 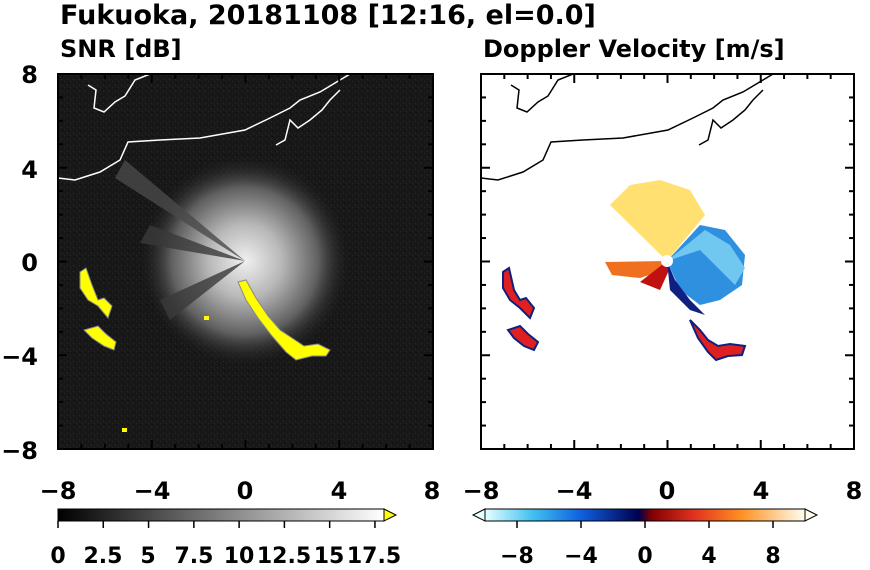 What do you see at coordinates (328, 15) in the screenshot?
I see `figure-title: Fukuoka, 20181108 [12:16, el=0.0]` at bounding box center [328, 15].